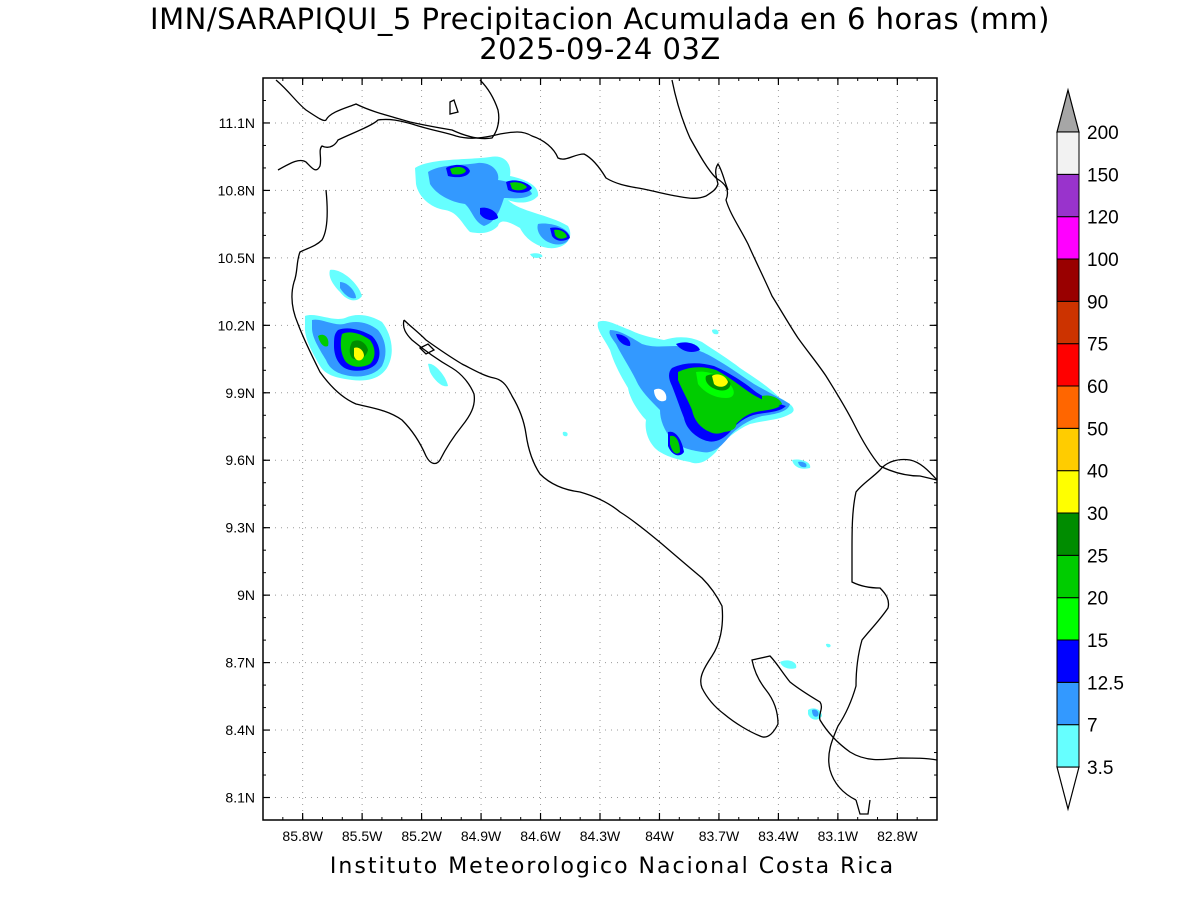 This screenshot has height=900, width=1200. I want to click on caribbean-coast, so click(804, 280).